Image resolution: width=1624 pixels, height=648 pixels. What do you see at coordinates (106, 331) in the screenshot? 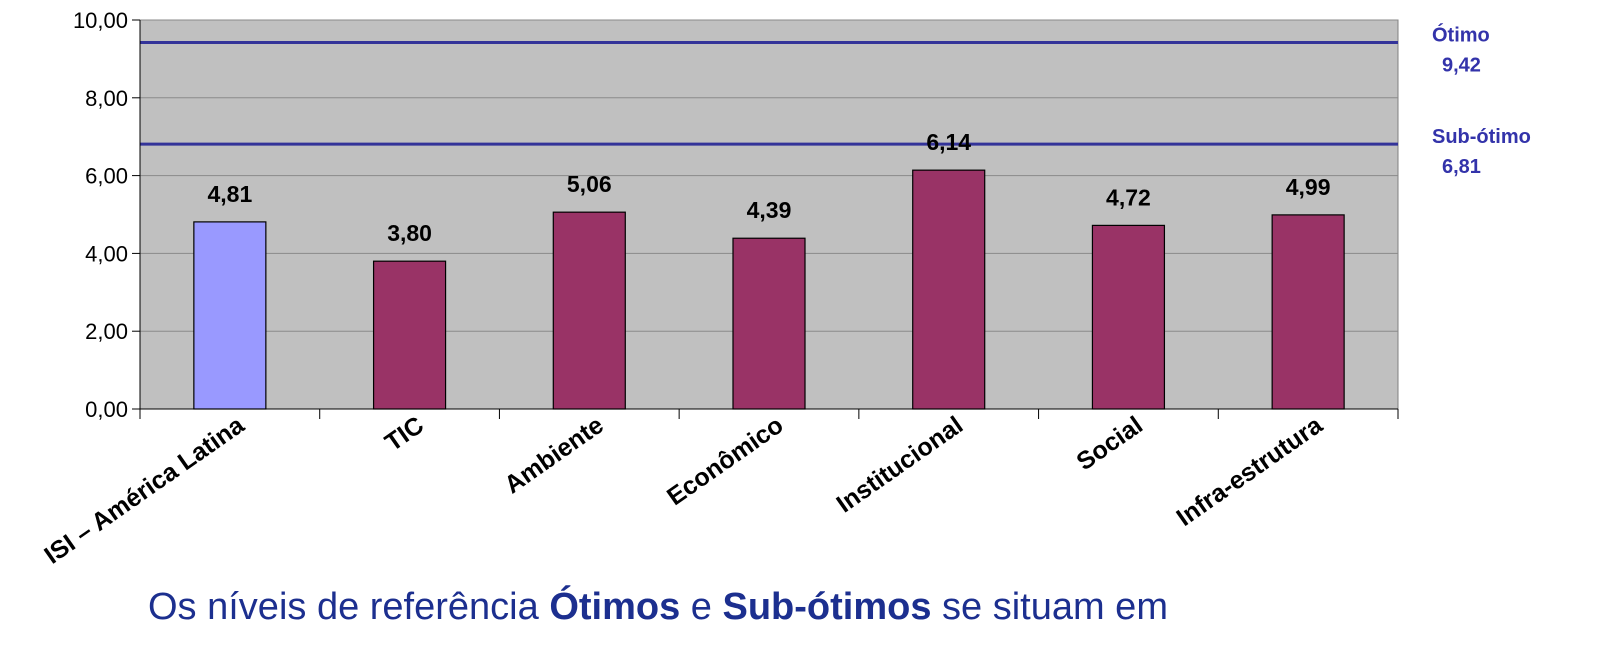
I see `y-tick-label: 2,00` at bounding box center [106, 331].